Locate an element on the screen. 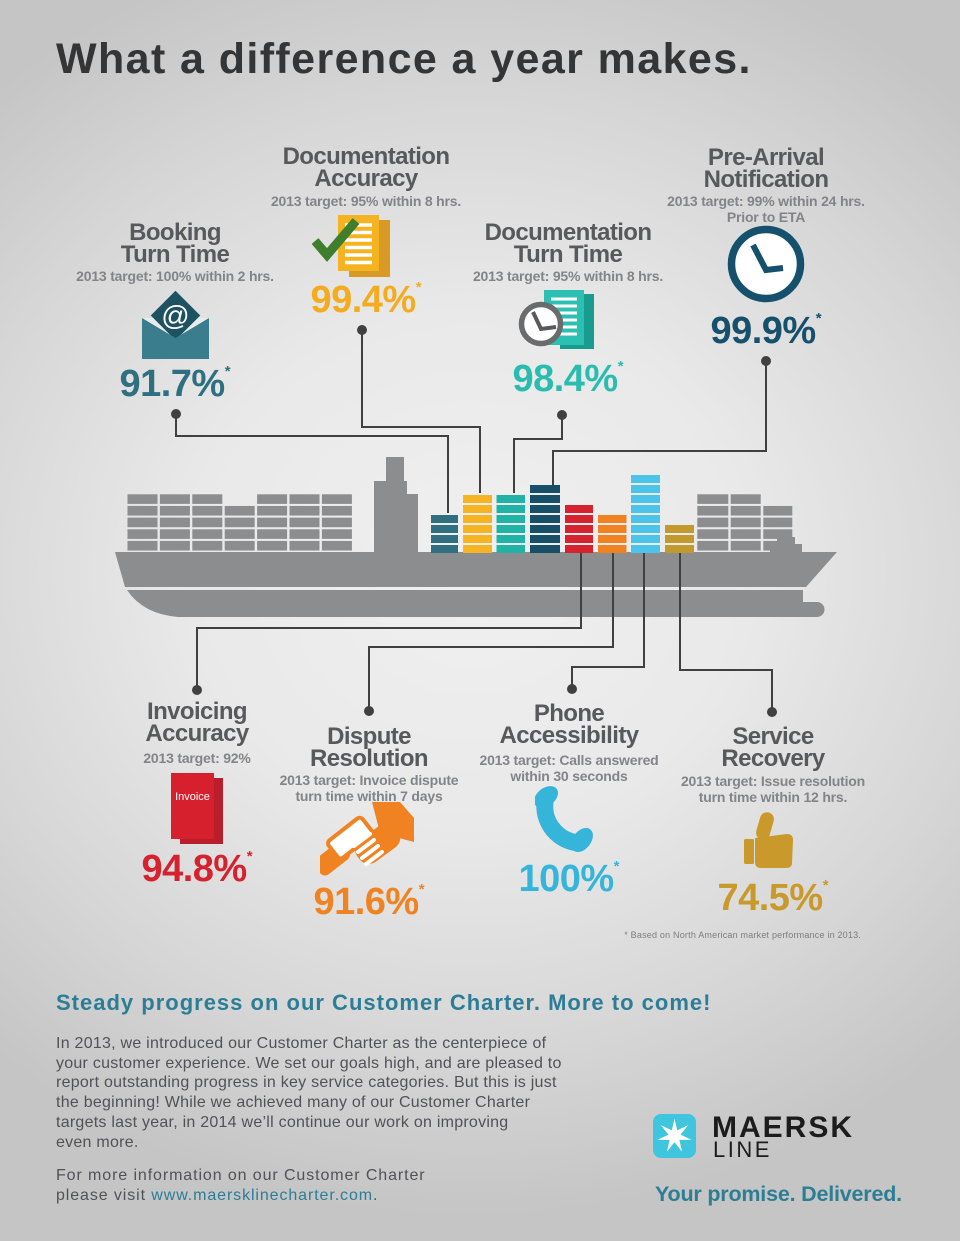  svg-text: Invoice is located at coordinates (192, 797).